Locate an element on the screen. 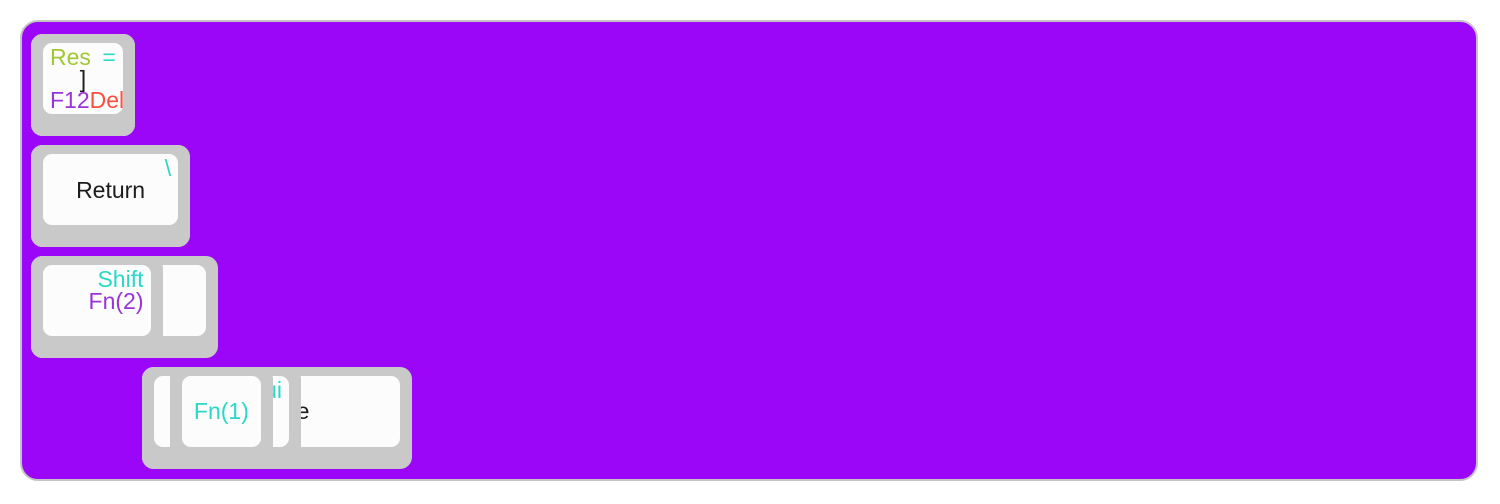  key-label: Return is located at coordinates (111, 190).